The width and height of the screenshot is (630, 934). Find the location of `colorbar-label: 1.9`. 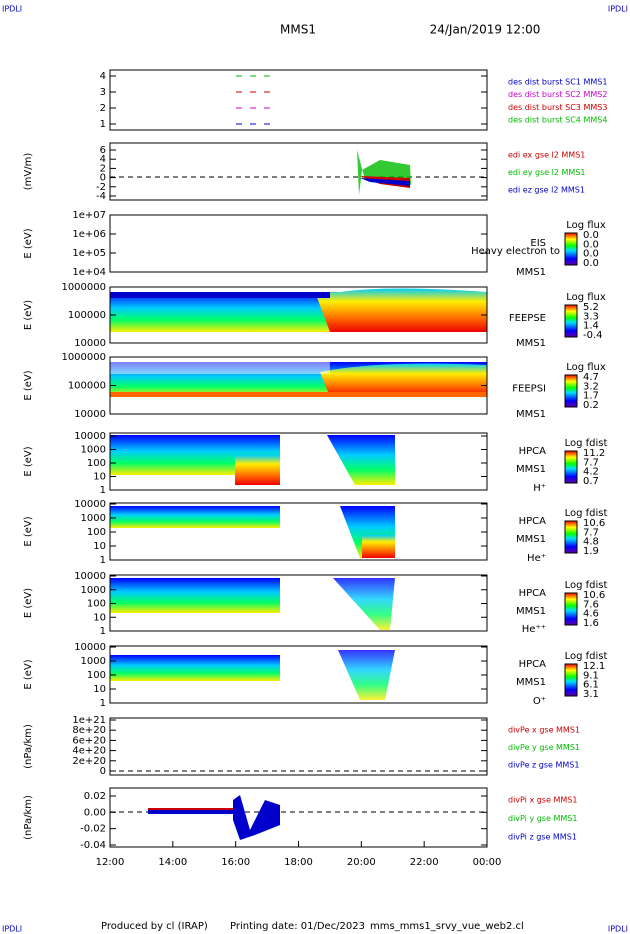

colorbar-label: 1.9 is located at coordinates (591, 551).